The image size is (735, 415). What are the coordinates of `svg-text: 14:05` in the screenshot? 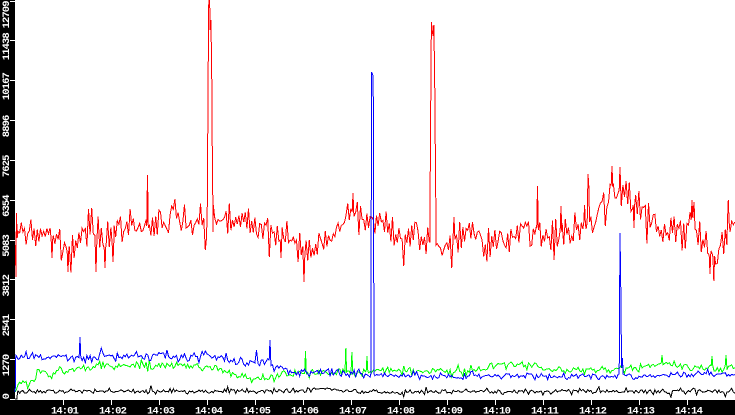 It's located at (257, 410).